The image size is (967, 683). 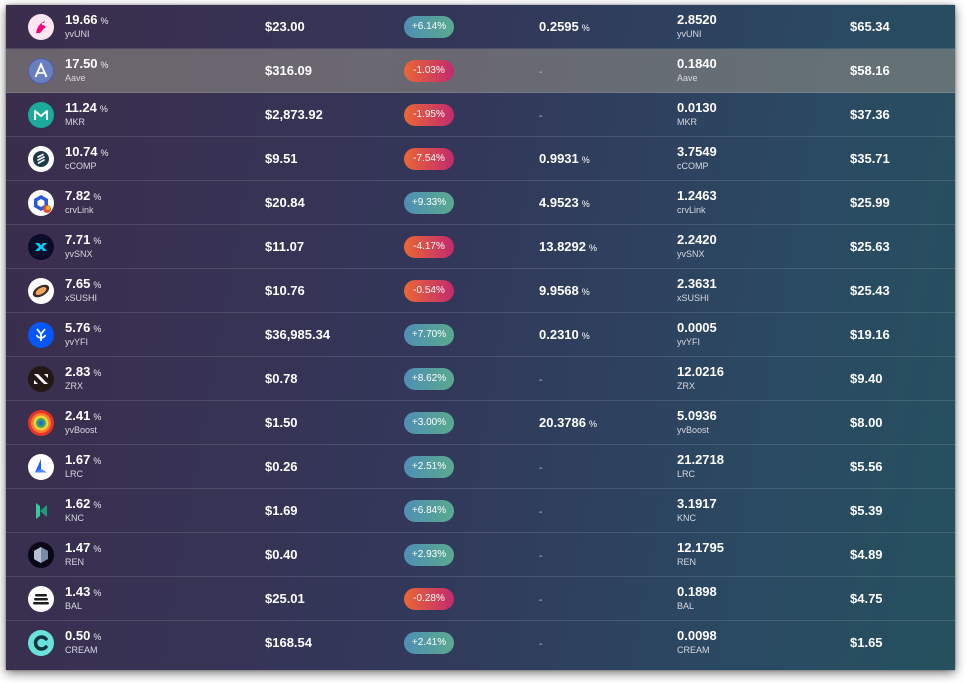 I want to click on token-row-zrx: 2.83% ZRX $0.78 +8.62% -12.0216 ZRX $9.40, so click(x=480, y=379).